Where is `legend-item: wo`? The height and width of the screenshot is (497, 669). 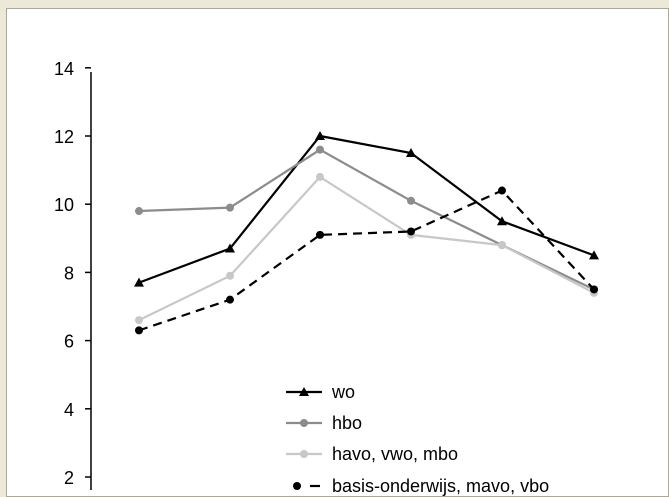 legend-item: wo is located at coordinates (320, 392).